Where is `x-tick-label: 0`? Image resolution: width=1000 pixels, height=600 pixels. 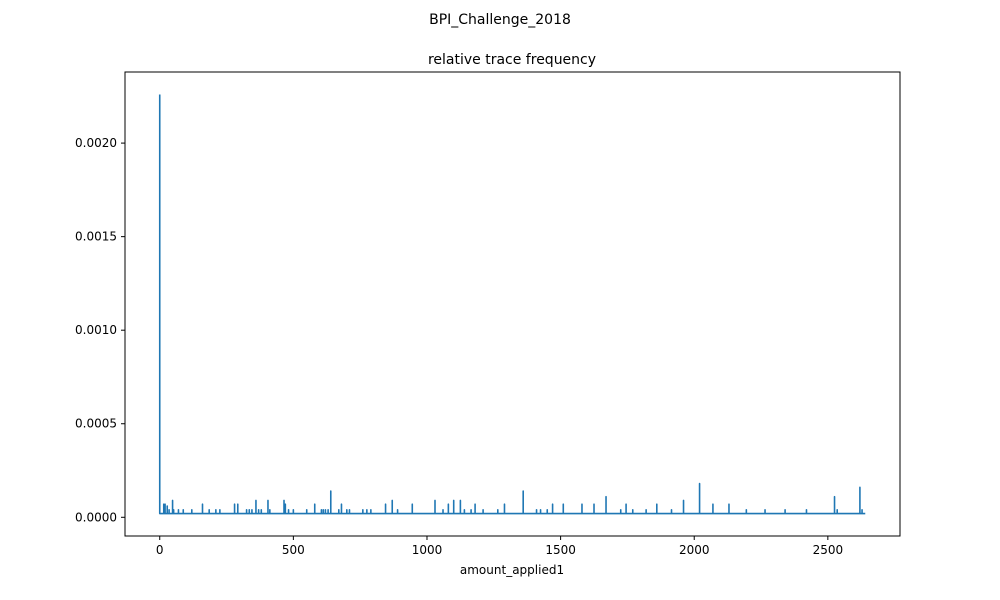
x-tick-label: 0 is located at coordinates (160, 550).